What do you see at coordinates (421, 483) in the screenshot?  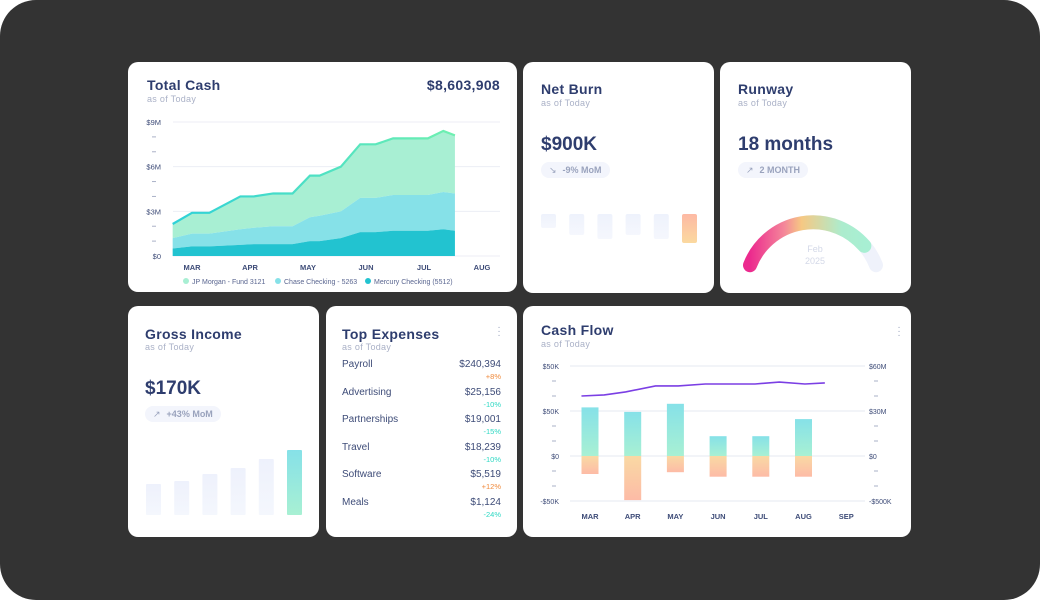 I see `expense-row: Software $5,519 +12%` at bounding box center [421, 483].